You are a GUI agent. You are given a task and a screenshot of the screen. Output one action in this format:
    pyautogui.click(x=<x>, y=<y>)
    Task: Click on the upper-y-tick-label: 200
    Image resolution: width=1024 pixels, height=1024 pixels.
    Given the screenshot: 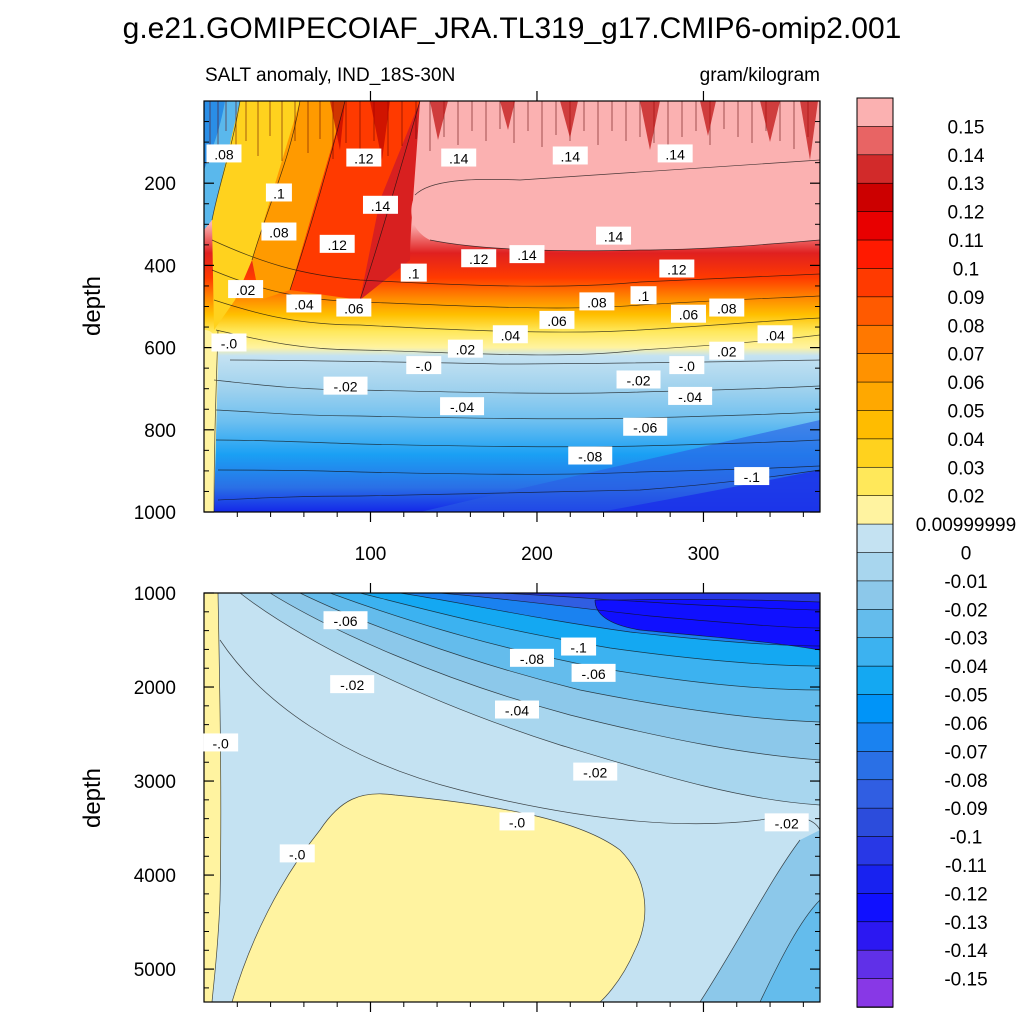 What is the action you would take?
    pyautogui.click(x=160, y=184)
    